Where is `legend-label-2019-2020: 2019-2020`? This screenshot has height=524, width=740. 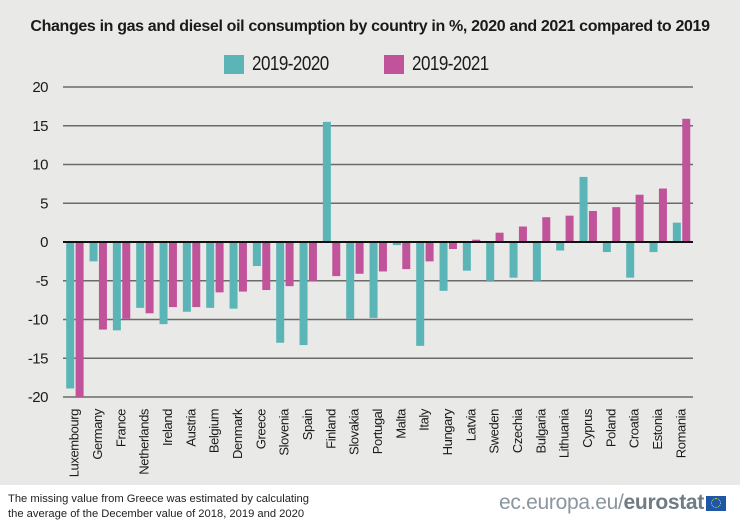
legend-label-2019-2020: 2019-2020 is located at coordinates (290, 64).